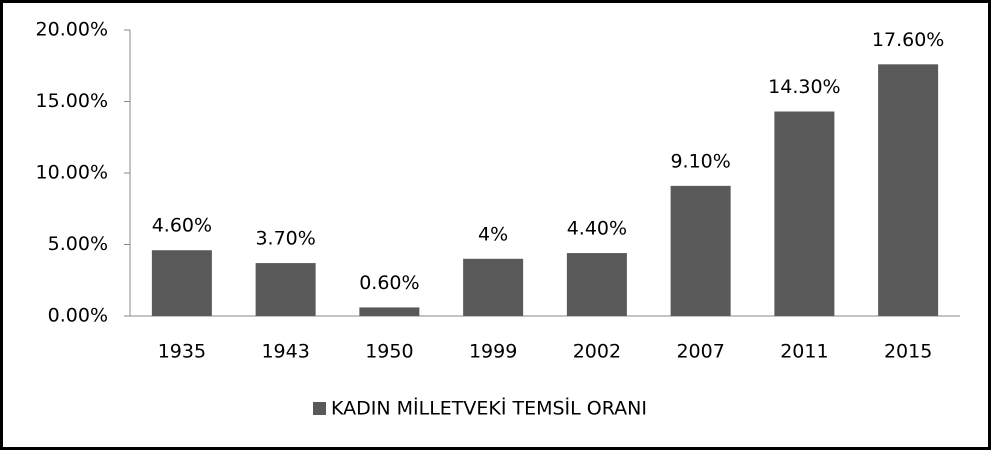 Image resolution: width=991 pixels, height=450 pixels. What do you see at coordinates (908, 352) in the screenshot?
I see `x-tick-label: 2015` at bounding box center [908, 352].